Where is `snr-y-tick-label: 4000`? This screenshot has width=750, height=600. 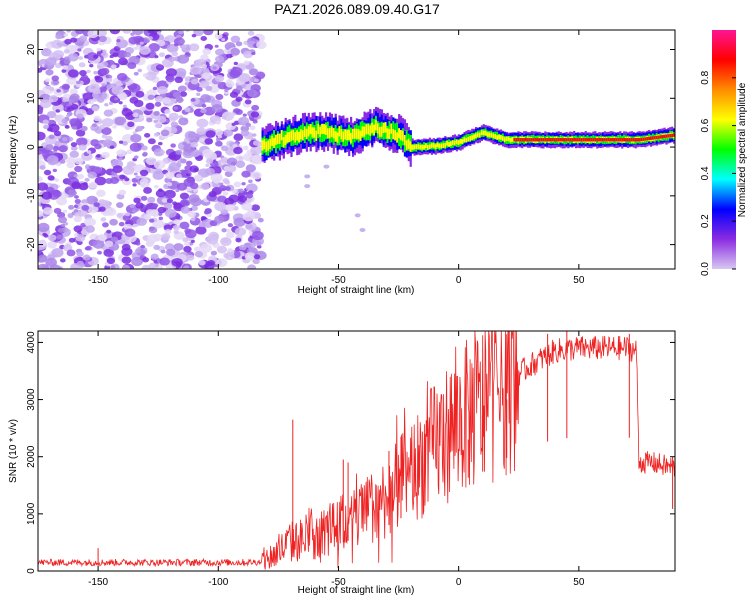 snr-y-tick-label: 4000 is located at coordinates (31, 342).